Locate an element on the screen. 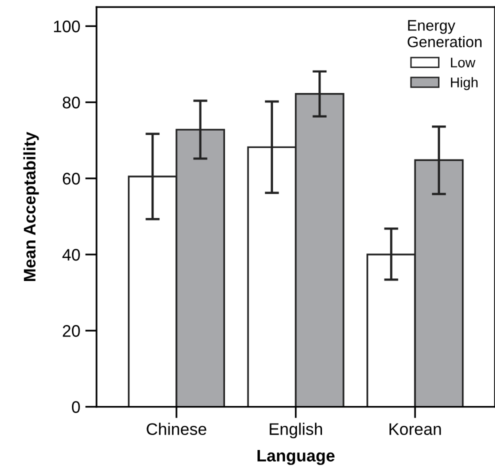 The height and width of the screenshot is (473, 495). y-tick-label: 80 is located at coordinates (71, 102).